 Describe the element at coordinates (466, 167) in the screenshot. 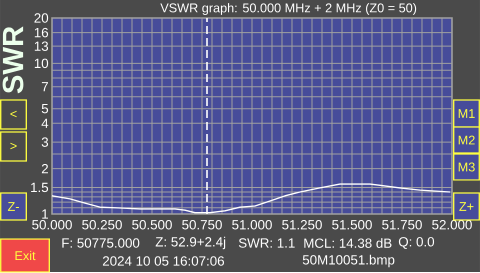

I see `text: M3` at that location.